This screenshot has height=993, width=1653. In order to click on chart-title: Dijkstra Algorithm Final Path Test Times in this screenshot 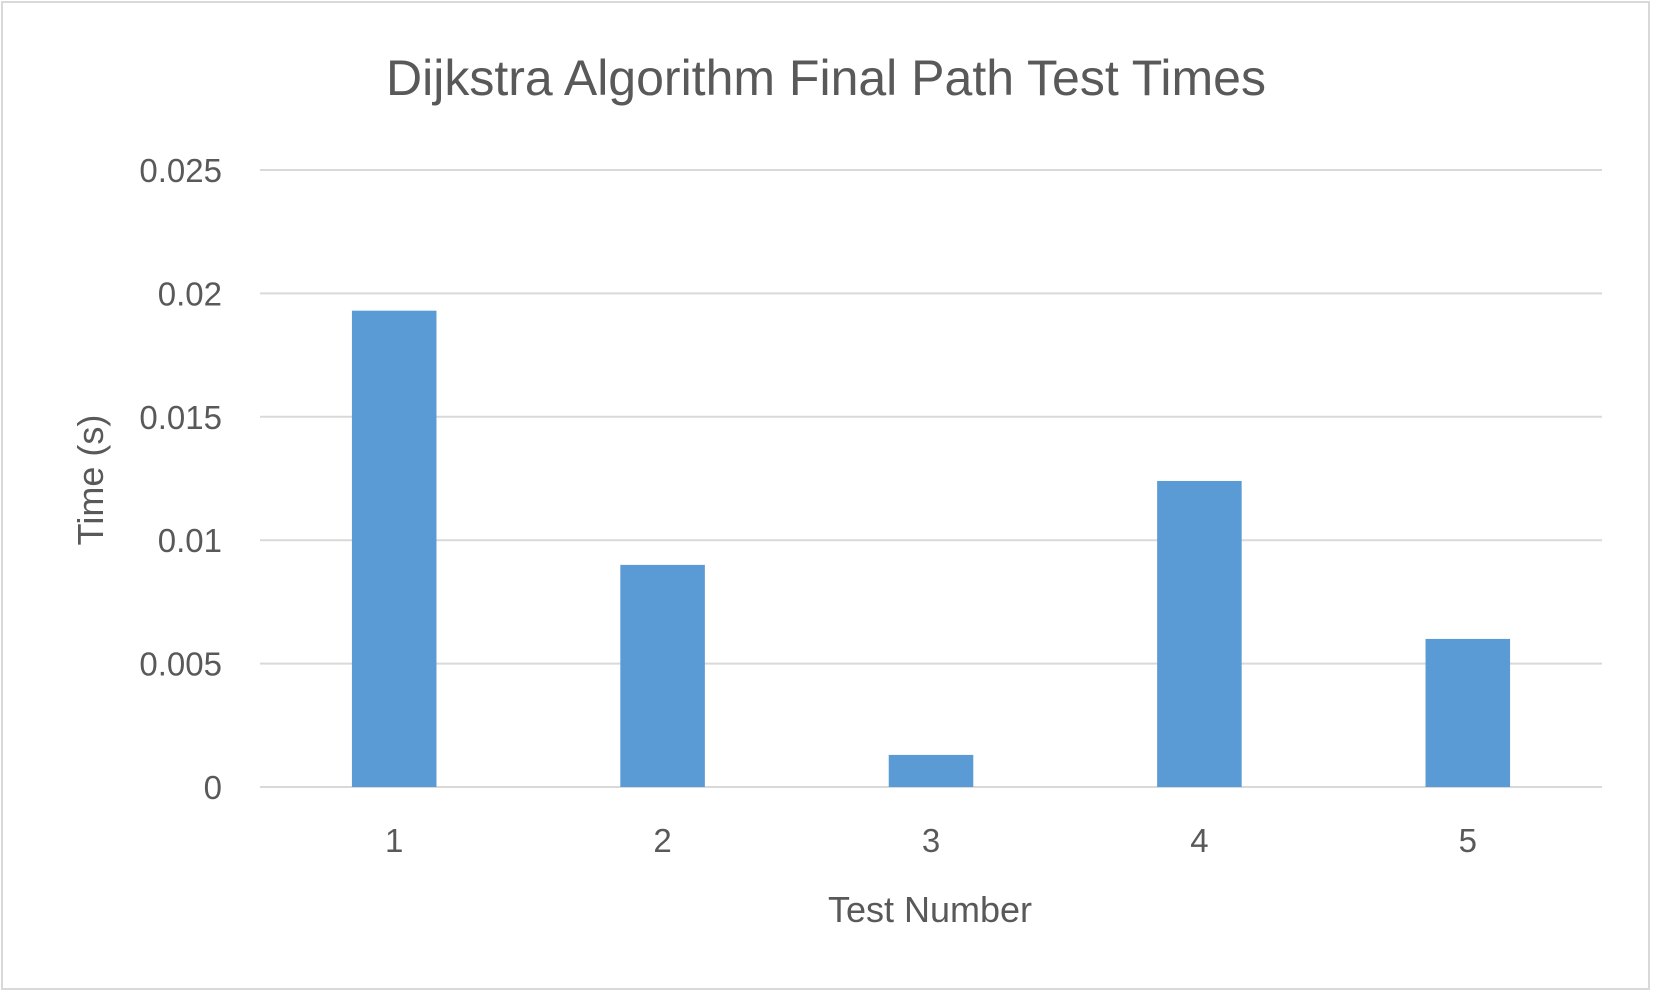, I will do `click(826, 78)`.